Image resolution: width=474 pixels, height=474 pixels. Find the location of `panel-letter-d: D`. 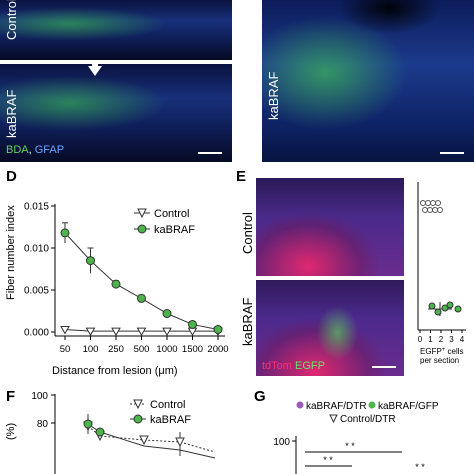

panel-letter-d: D is located at coordinates (11, 176).